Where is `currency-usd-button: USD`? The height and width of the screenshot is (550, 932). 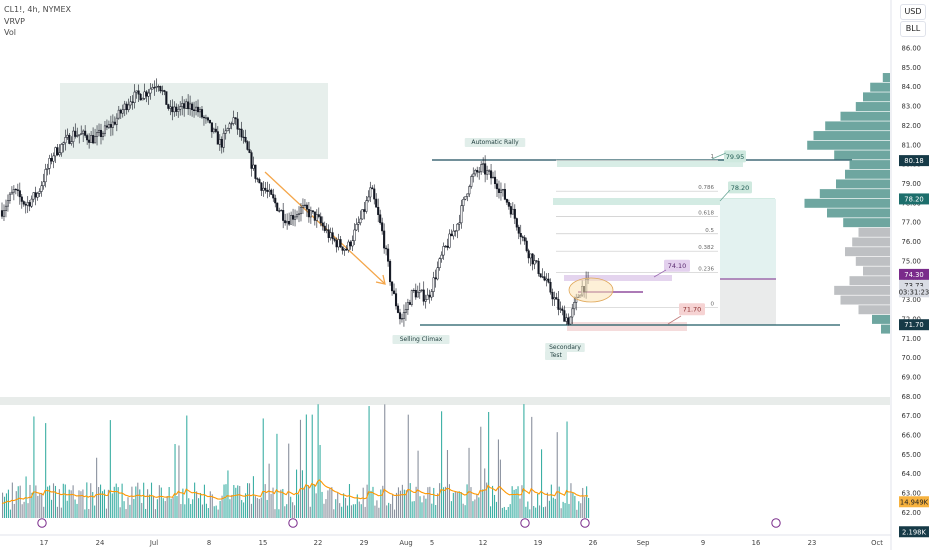 currency-usd-button: USD is located at coordinates (913, 12).